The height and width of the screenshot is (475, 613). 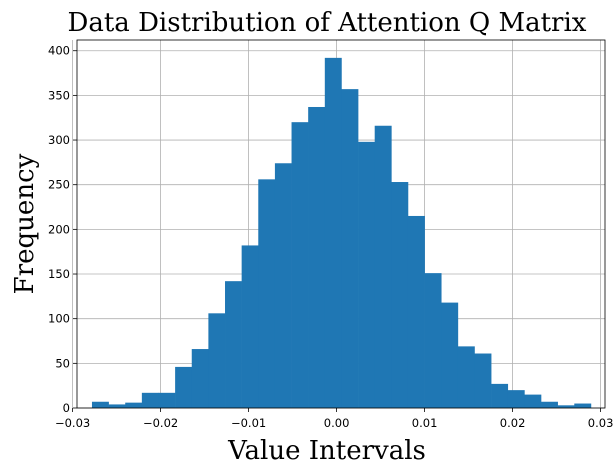 What do you see at coordinates (59, 319) in the screenshot?
I see `y-tick-label: 100` at bounding box center [59, 319].